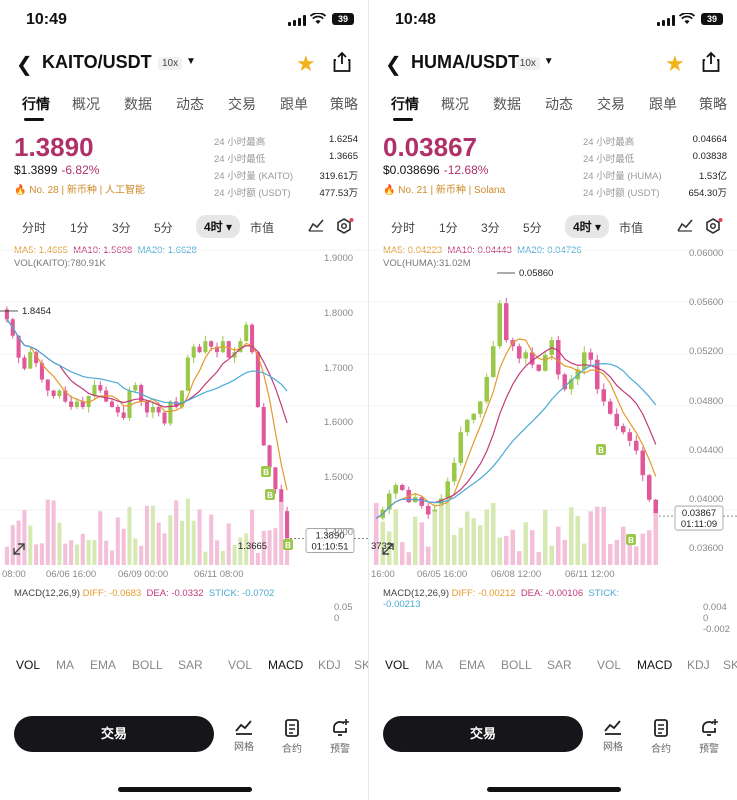 This screenshot has height=800, width=737. What do you see at coordinates (341, 727) in the screenshot?
I see `bell-plus-icon` at bounding box center [341, 727].